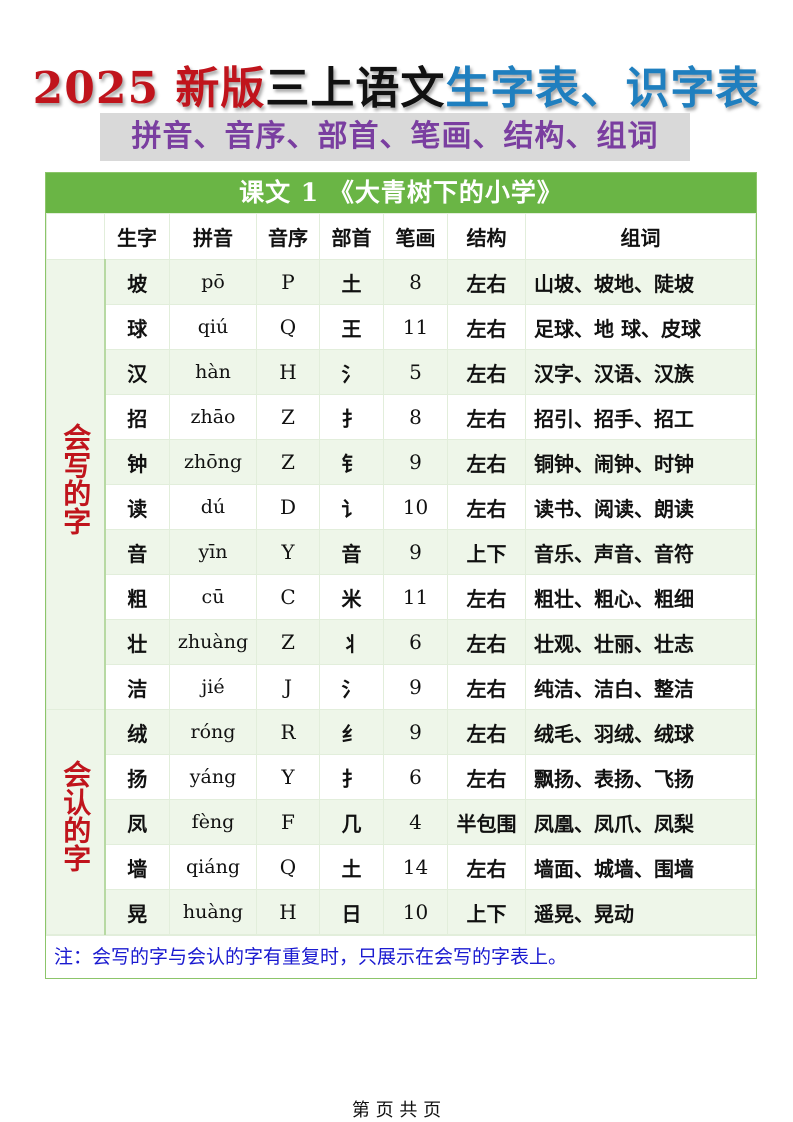 This screenshot has height=1122, width=793. What do you see at coordinates (213, 777) in the screenshot?
I see `cell-pinyin: yáng` at bounding box center [213, 777].